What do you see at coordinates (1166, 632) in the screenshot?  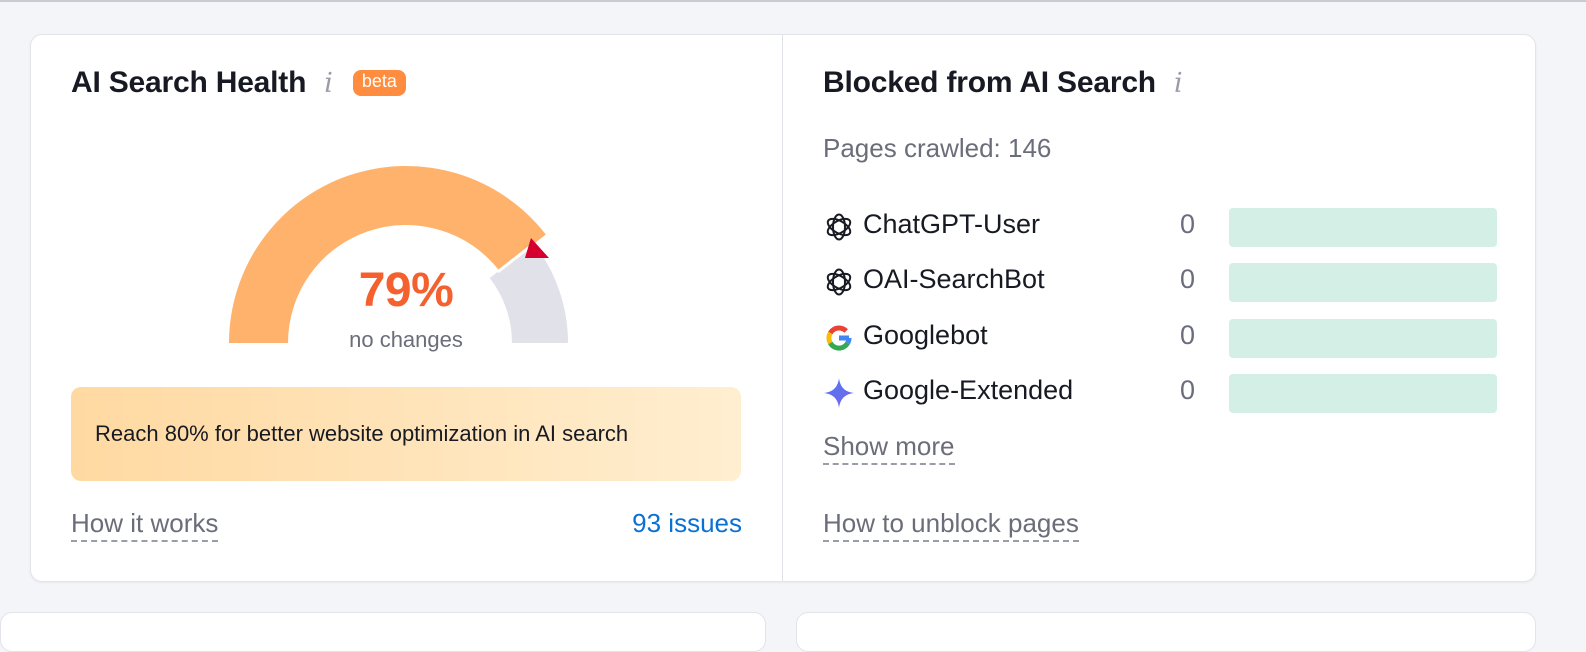 I see `next-card-right` at bounding box center [1166, 632].